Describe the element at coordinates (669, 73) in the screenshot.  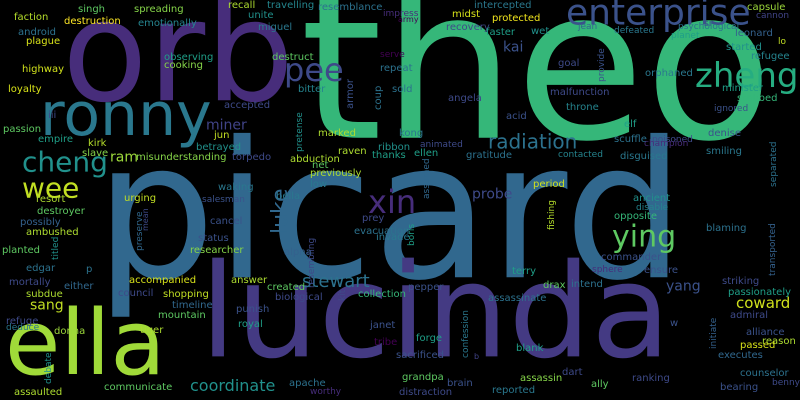
I see `word-orphaned: orphaned` at that location.